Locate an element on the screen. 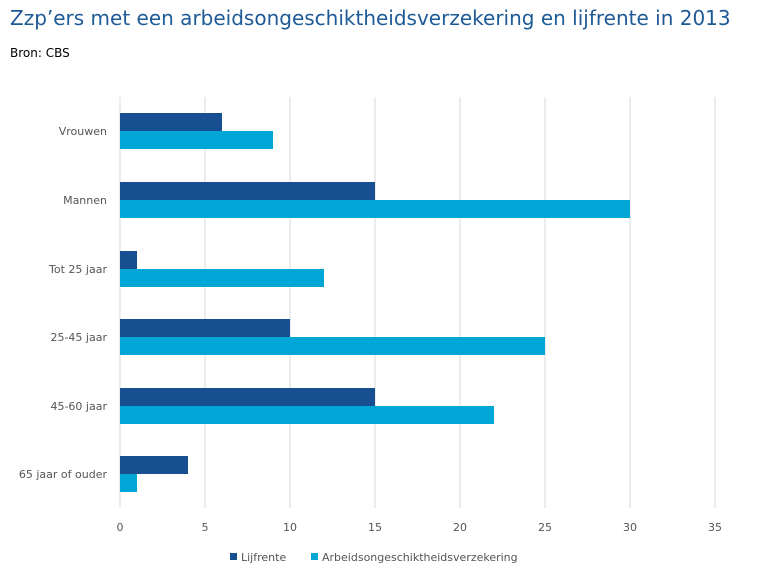 This screenshot has width=761, height=582. legend-arbeid-swatch is located at coordinates (314, 556).